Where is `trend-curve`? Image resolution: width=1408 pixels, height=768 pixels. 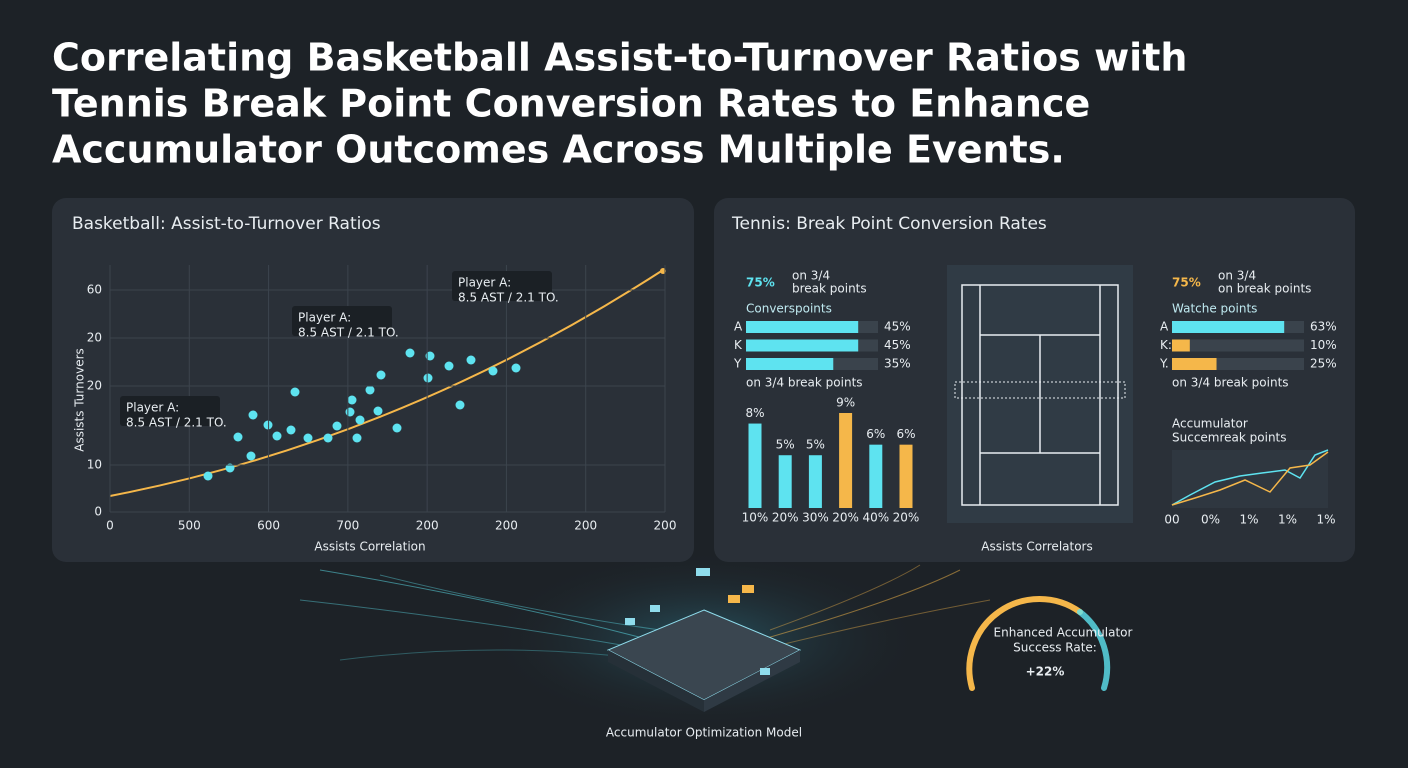
trend-curve is located at coordinates (386, 383).